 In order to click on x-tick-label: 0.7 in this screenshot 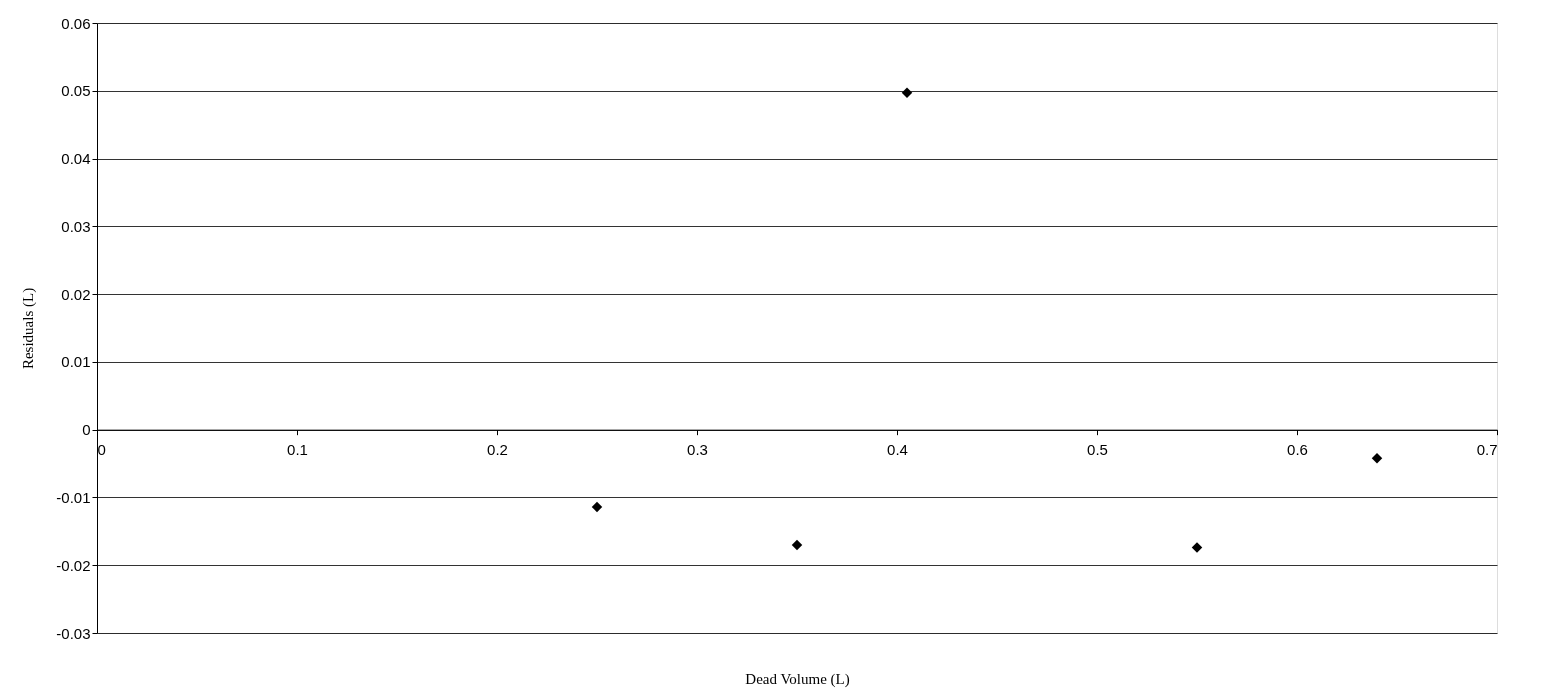, I will do `click(1487, 450)`.